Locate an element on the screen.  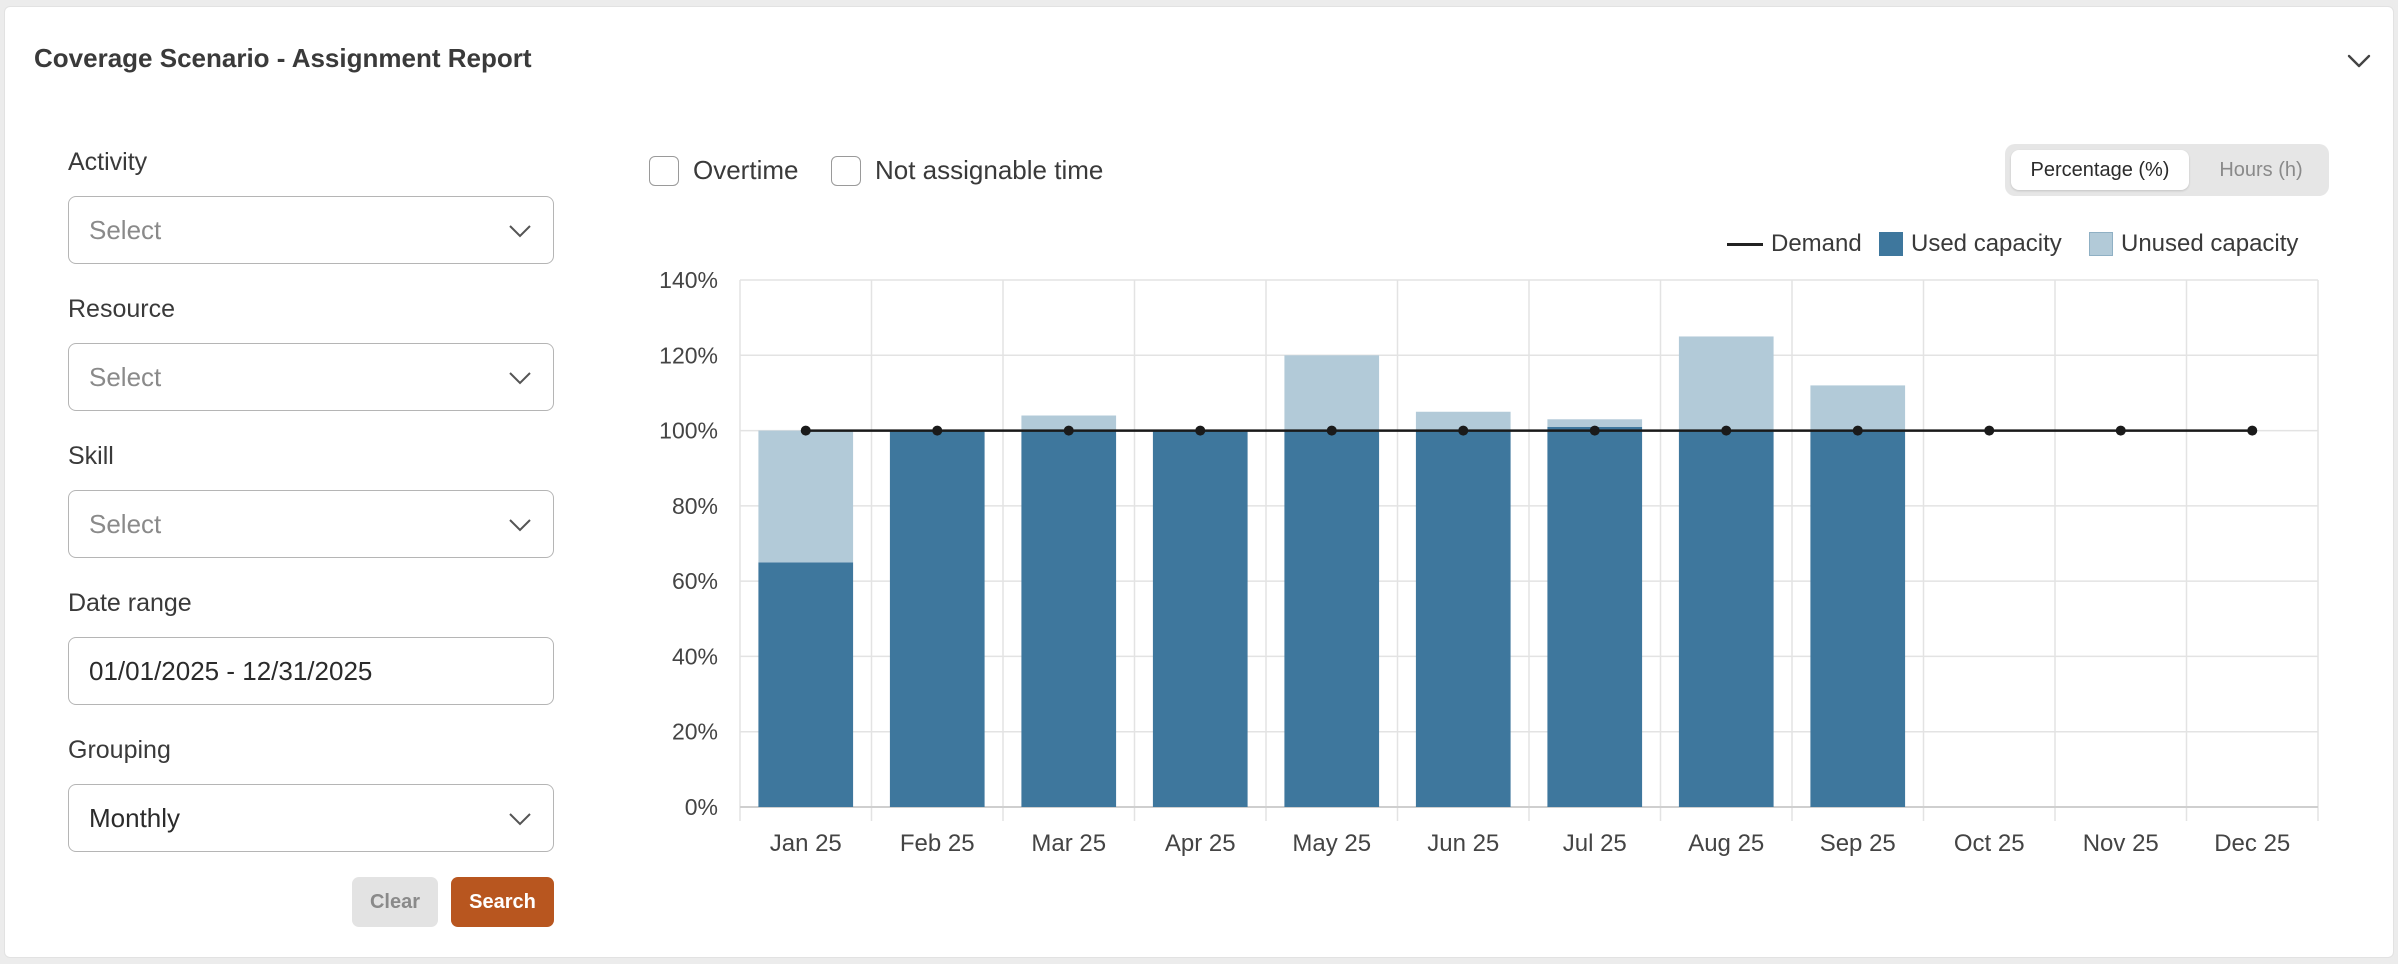
legend-unused-label: Unused capacity is located at coordinates (2210, 243).